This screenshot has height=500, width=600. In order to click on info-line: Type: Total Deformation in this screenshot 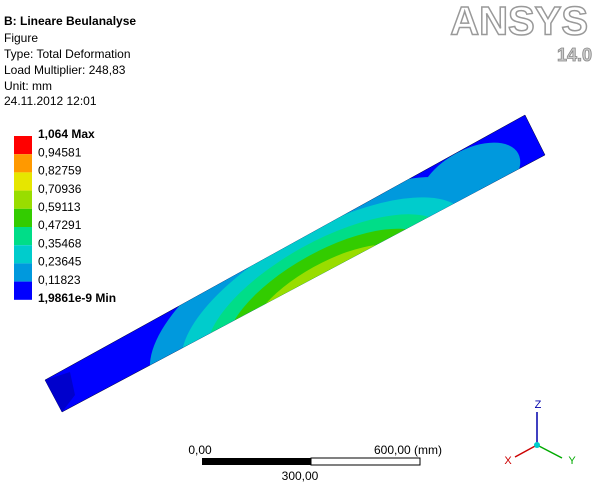, I will do `click(67, 54)`.